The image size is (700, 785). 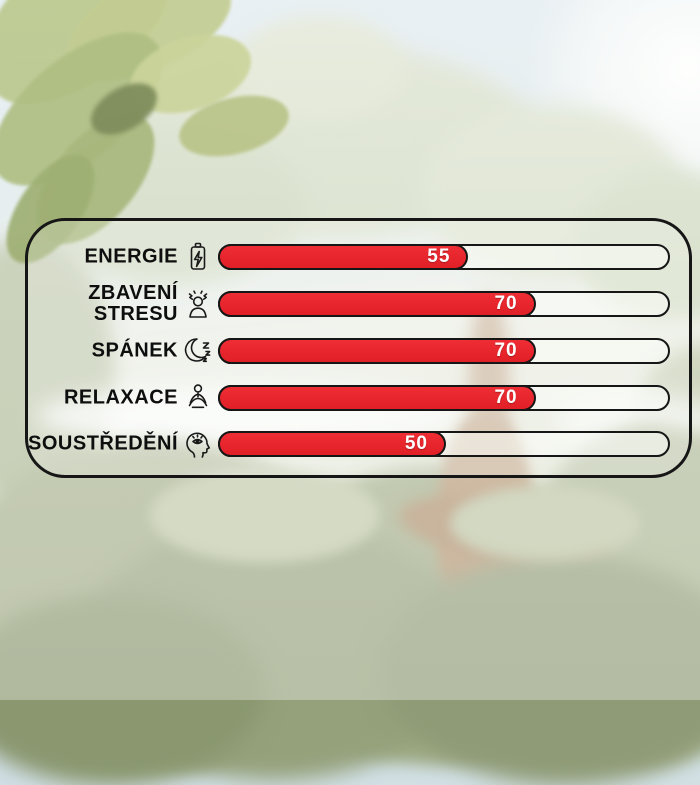 I want to click on focus-head-icon, so click(x=198, y=444).